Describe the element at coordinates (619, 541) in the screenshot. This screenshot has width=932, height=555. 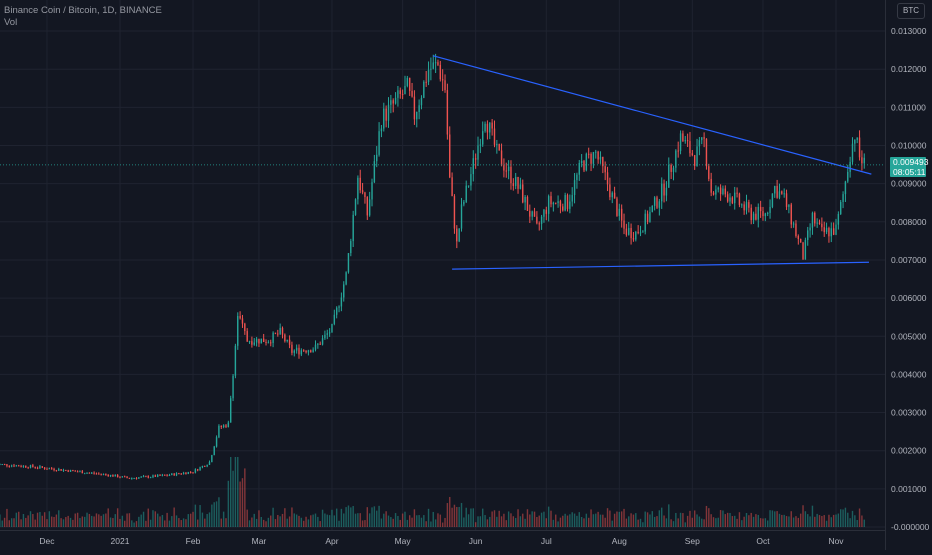
I see `time-tick-label: Aug` at that location.